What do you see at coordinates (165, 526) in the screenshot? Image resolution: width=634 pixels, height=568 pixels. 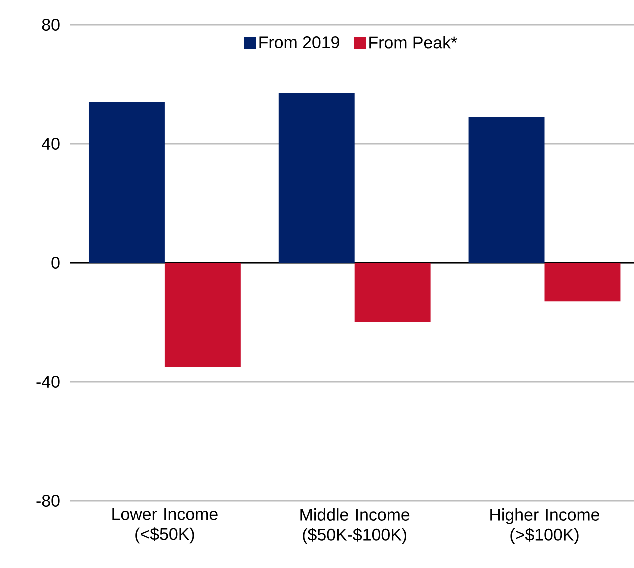 I see `x-tick-label: Lower Income (<$50K)` at bounding box center [165, 526].